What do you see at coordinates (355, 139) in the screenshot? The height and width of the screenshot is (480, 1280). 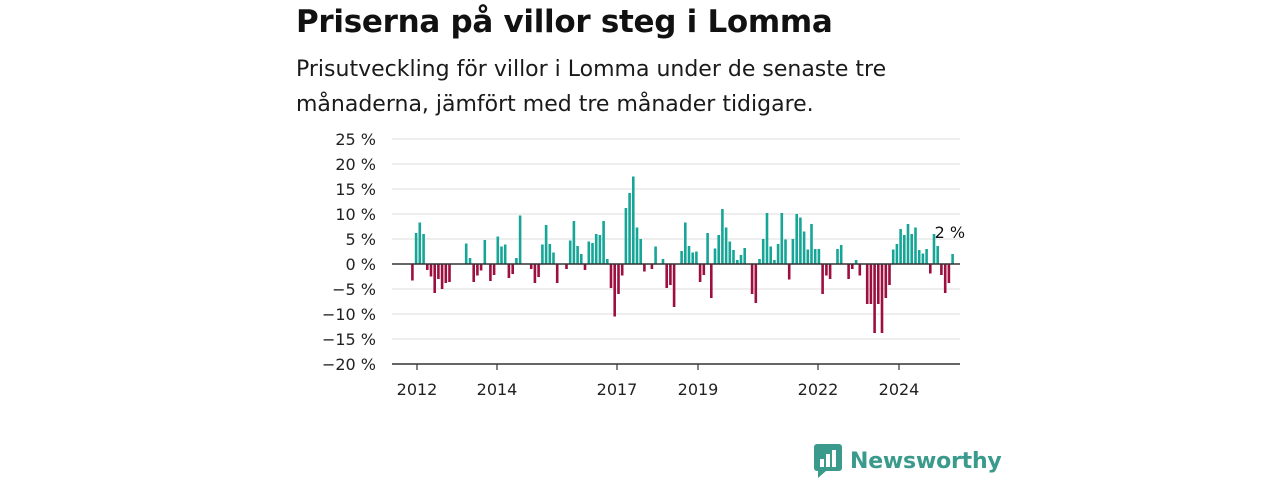 I see `y-tick-label: 25 %` at bounding box center [355, 139].